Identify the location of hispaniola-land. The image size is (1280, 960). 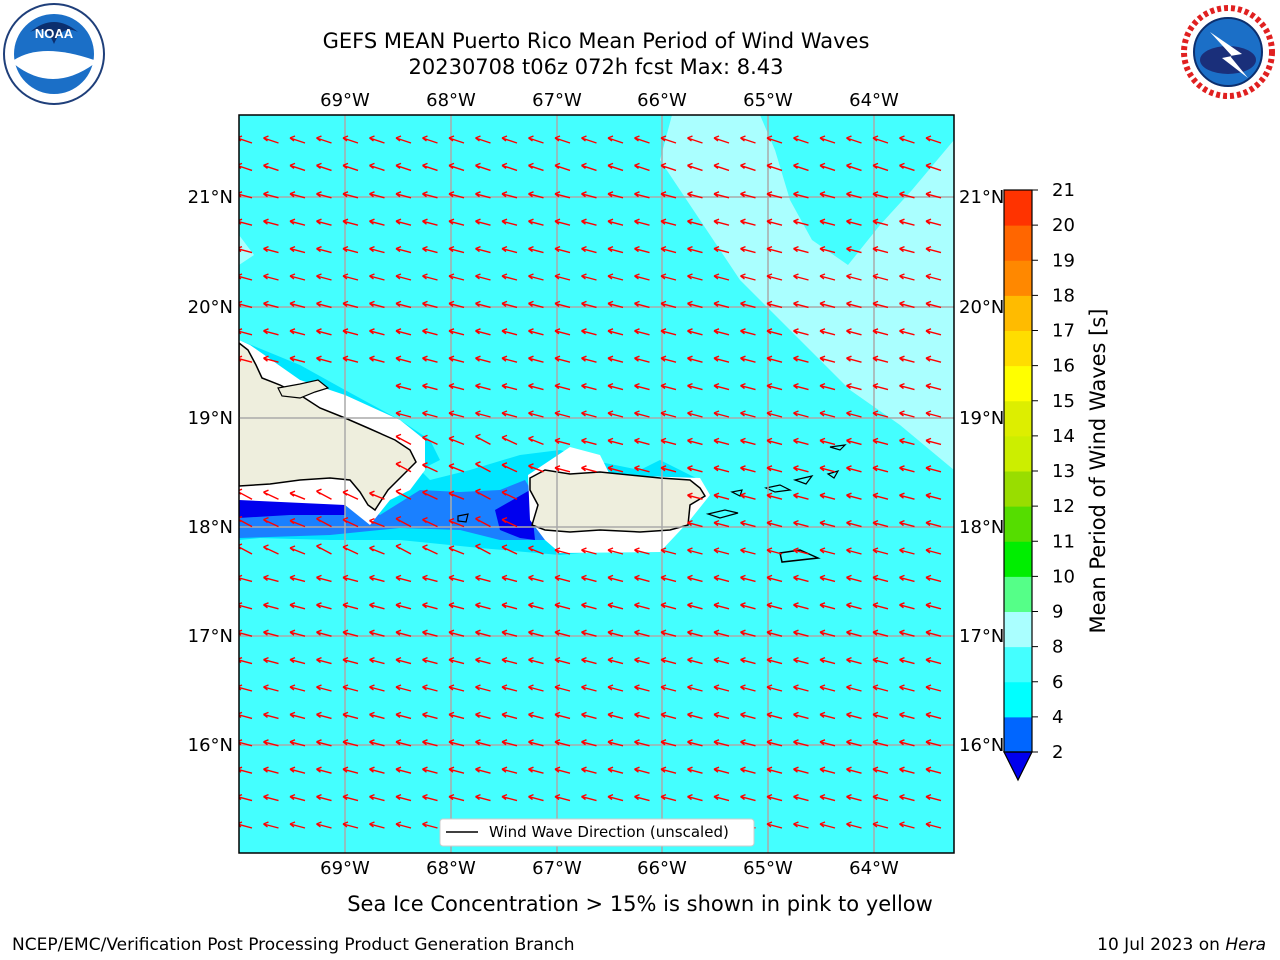
(328, 427).